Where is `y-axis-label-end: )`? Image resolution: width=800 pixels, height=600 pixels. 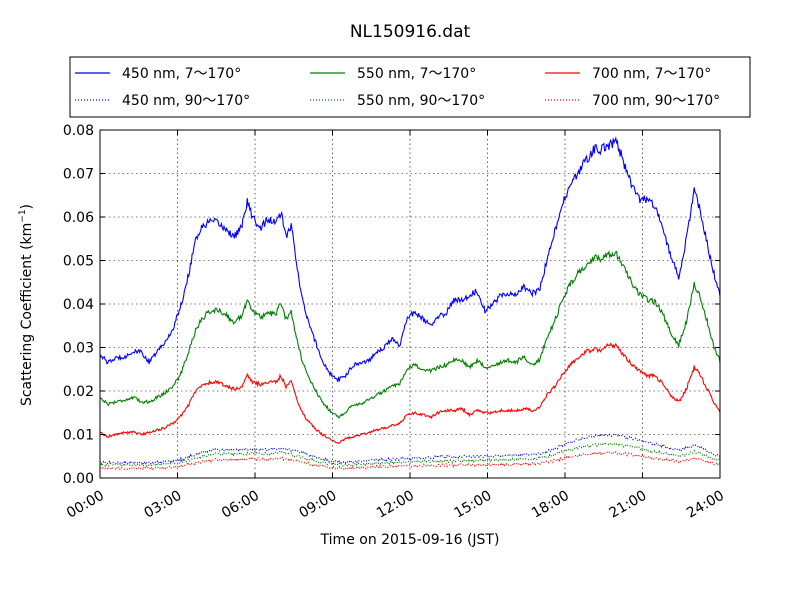 y-axis-label-end: ) is located at coordinates (27, 206).